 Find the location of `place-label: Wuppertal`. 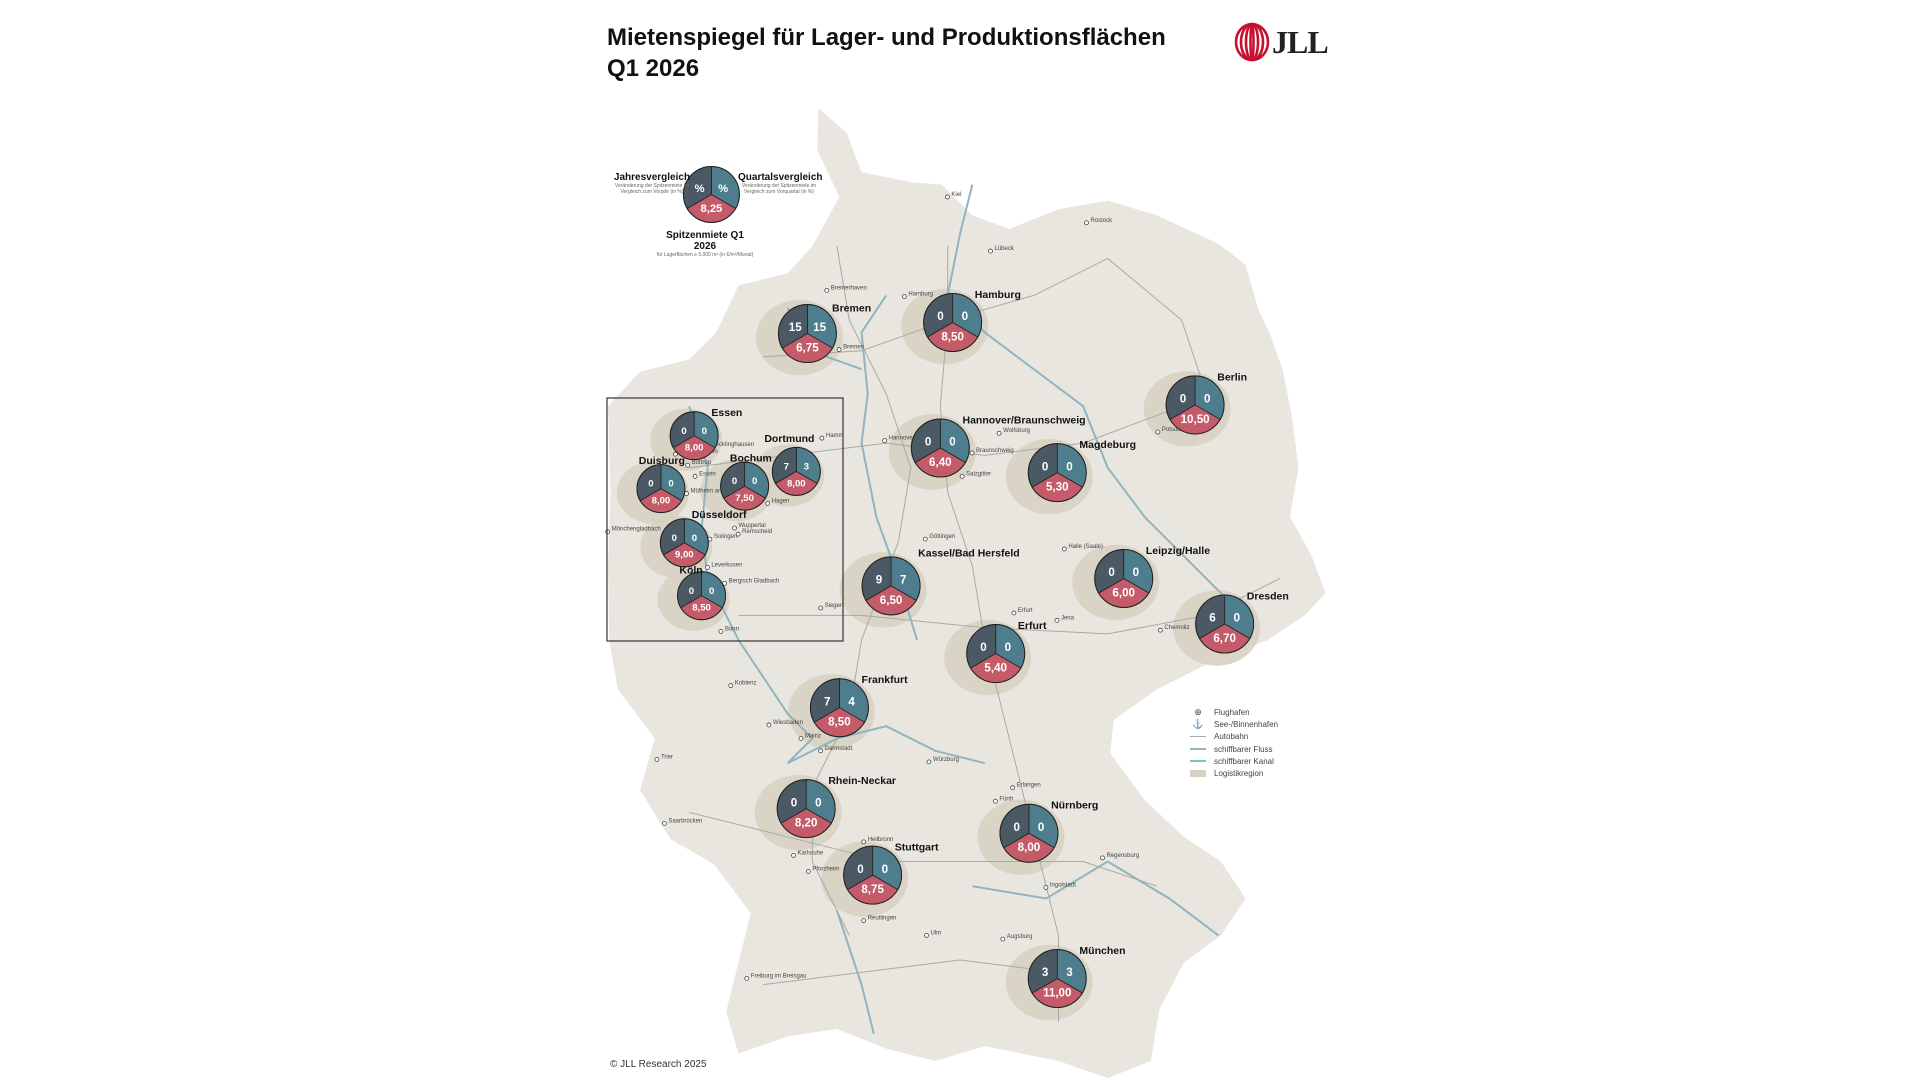

place-label: Wuppertal is located at coordinates (751, 526).